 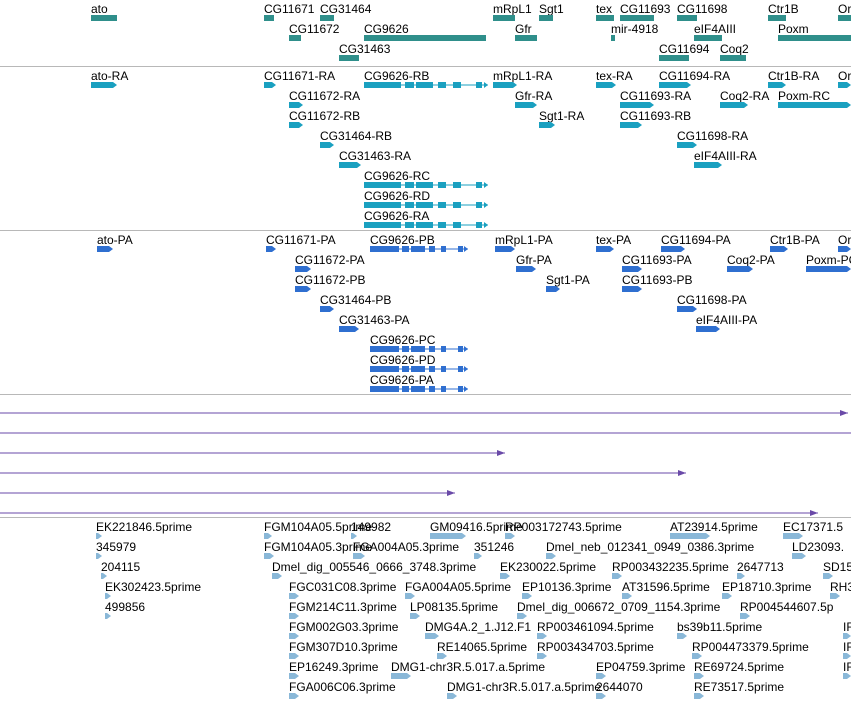 I want to click on protein-label: CG11693-PB, so click(x=657, y=280).